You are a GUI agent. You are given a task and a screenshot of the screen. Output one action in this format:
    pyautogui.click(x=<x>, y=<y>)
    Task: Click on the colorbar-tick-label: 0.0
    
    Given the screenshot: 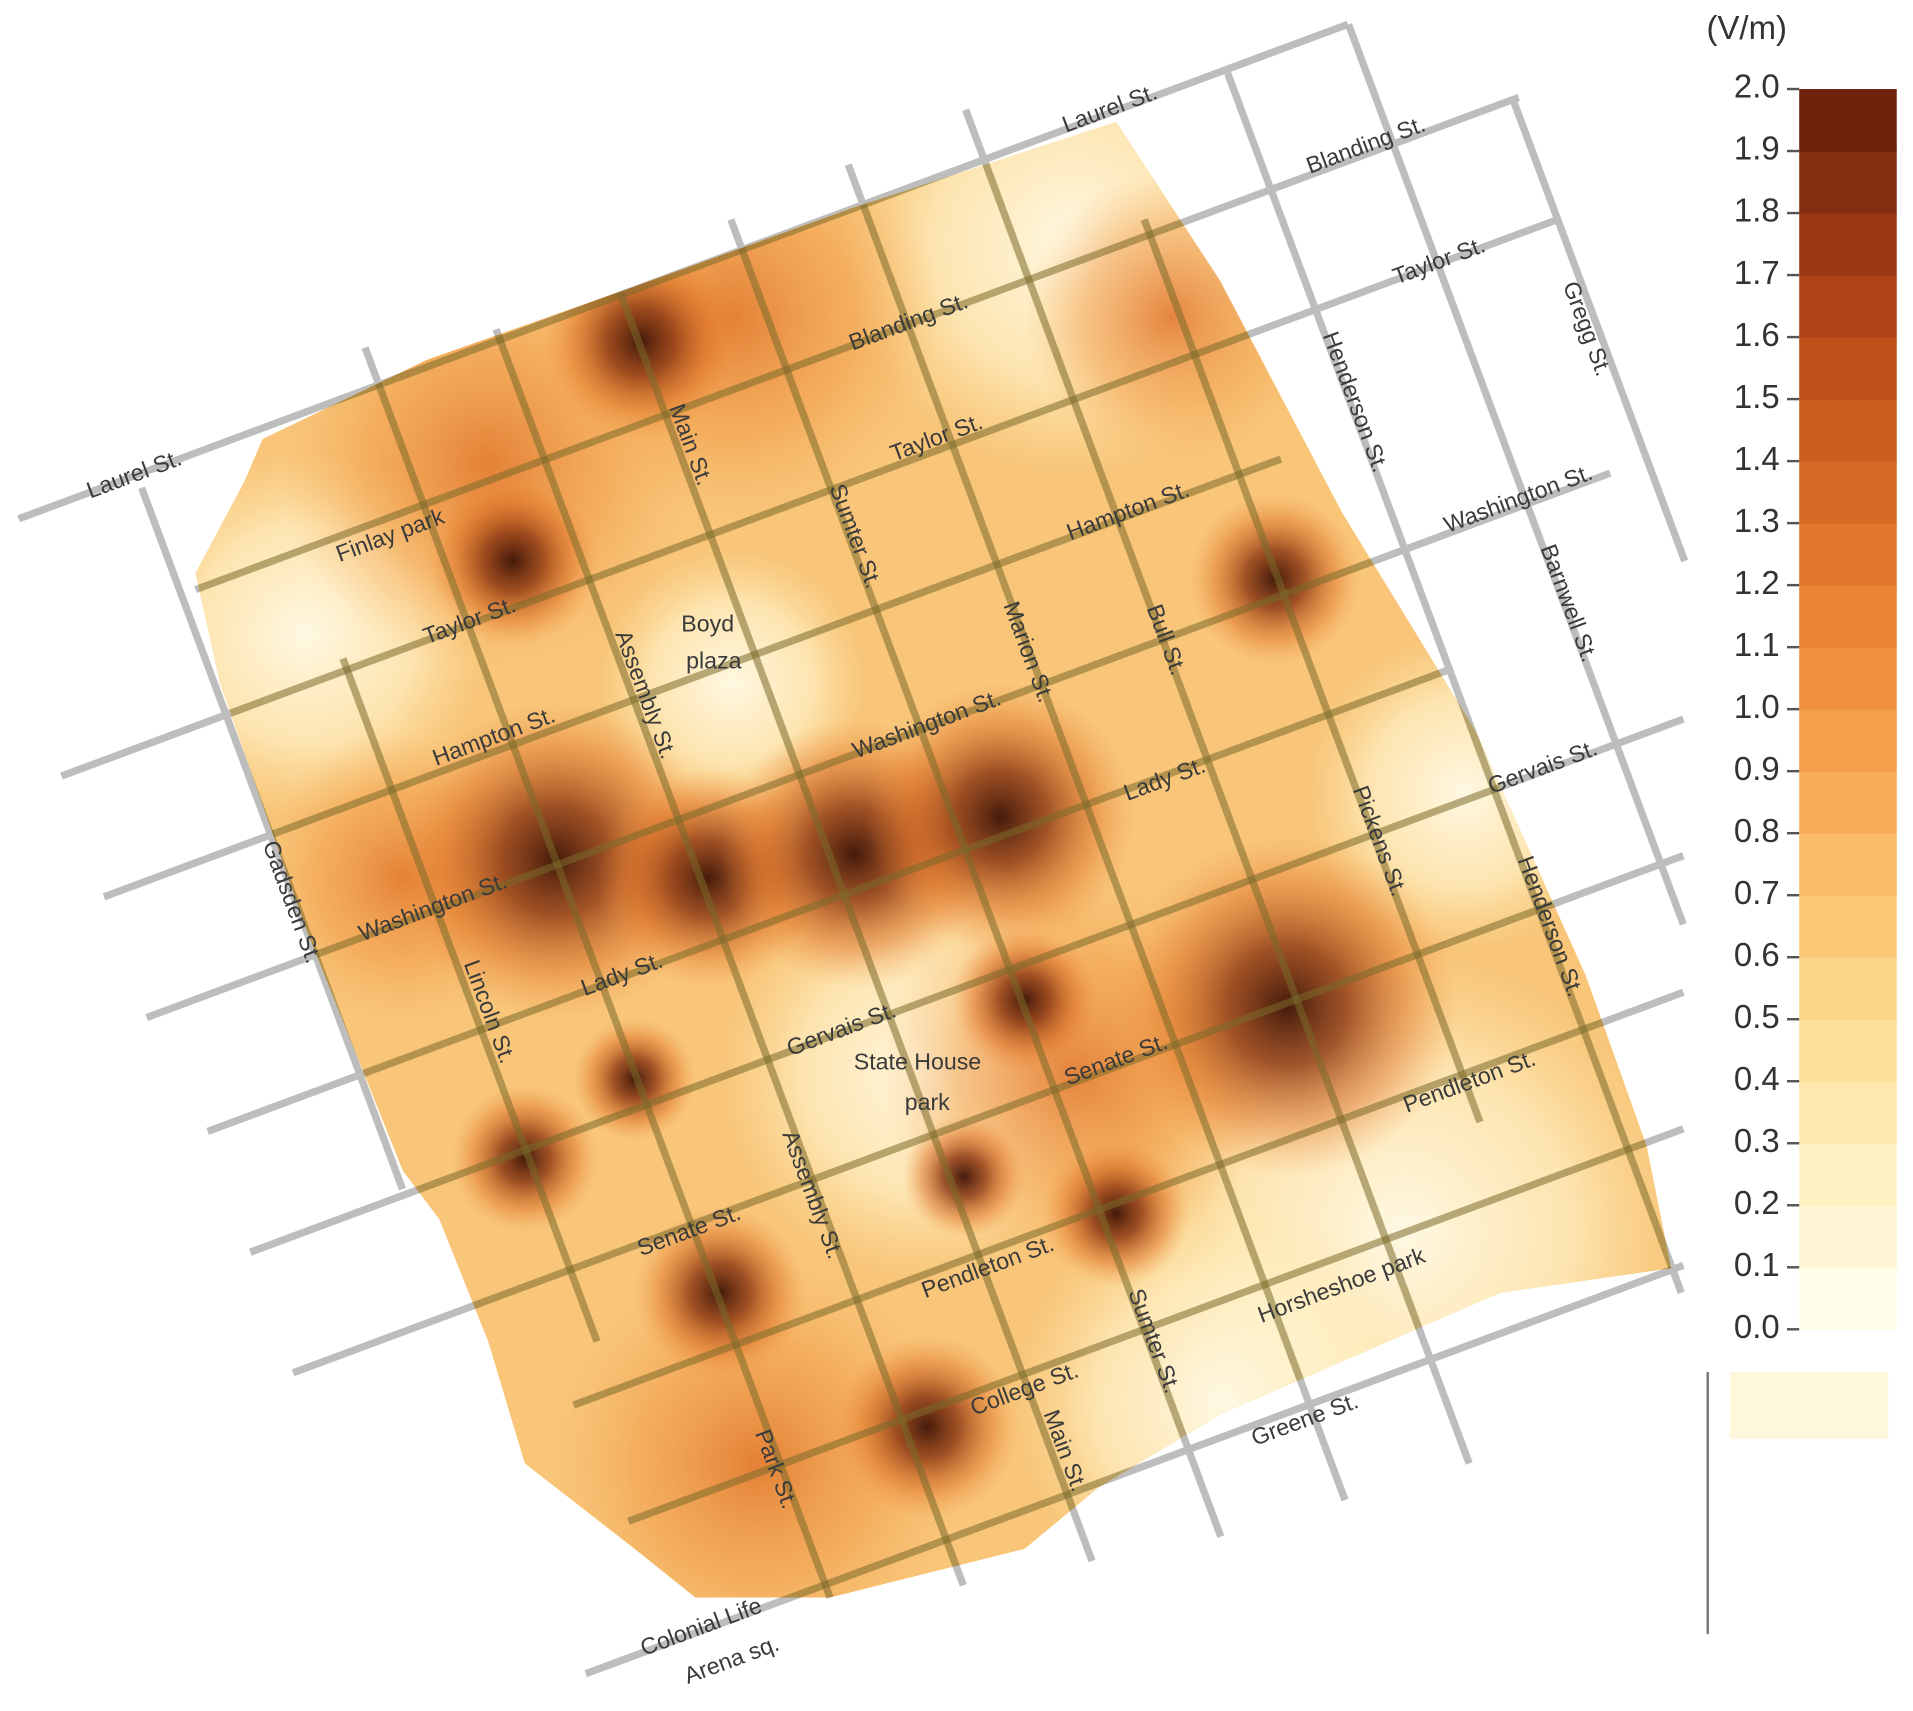 What is the action you would take?
    pyautogui.click(x=1757, y=1326)
    